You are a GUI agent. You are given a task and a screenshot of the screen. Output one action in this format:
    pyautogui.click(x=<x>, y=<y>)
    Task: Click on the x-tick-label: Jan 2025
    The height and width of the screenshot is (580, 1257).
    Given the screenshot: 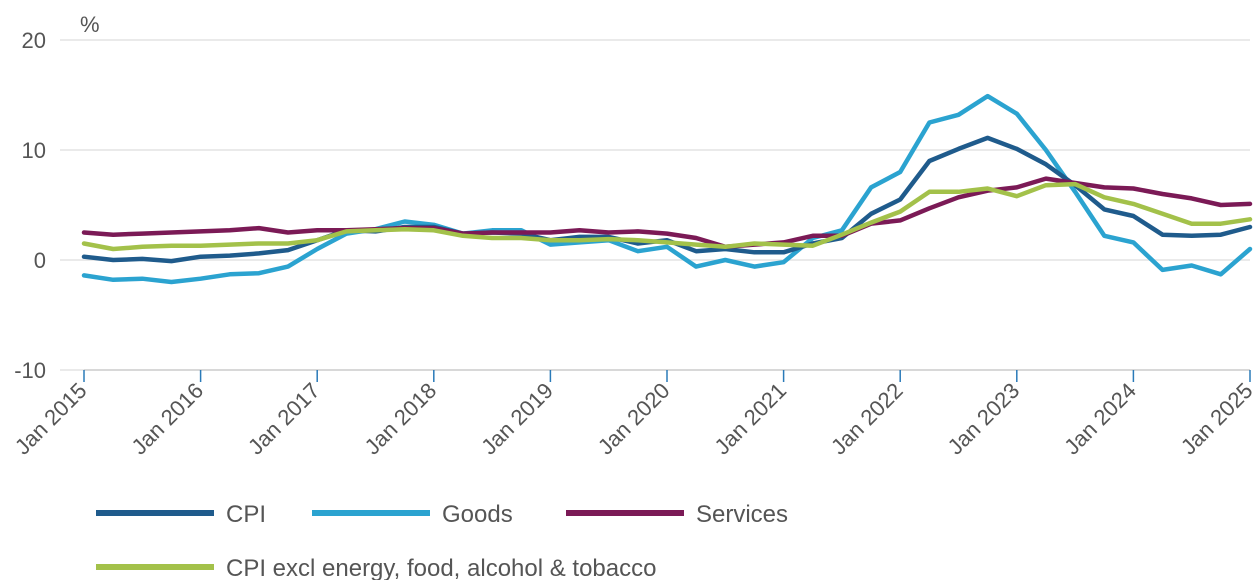 What is the action you would take?
    pyautogui.click(x=1216, y=419)
    